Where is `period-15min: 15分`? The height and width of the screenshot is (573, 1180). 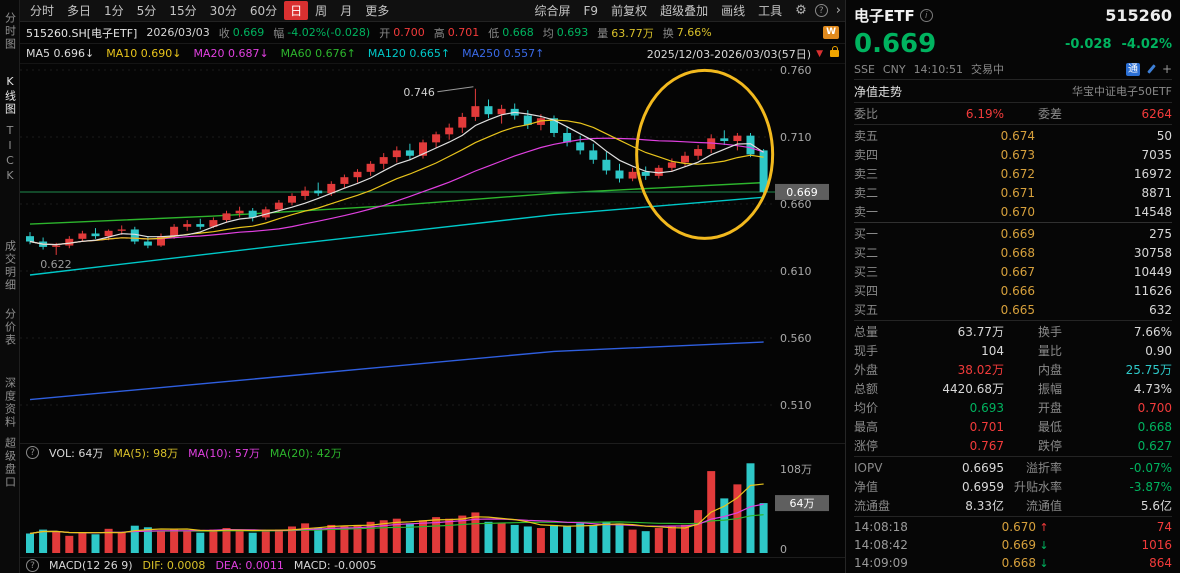 period-15min: 15分 is located at coordinates (183, 11).